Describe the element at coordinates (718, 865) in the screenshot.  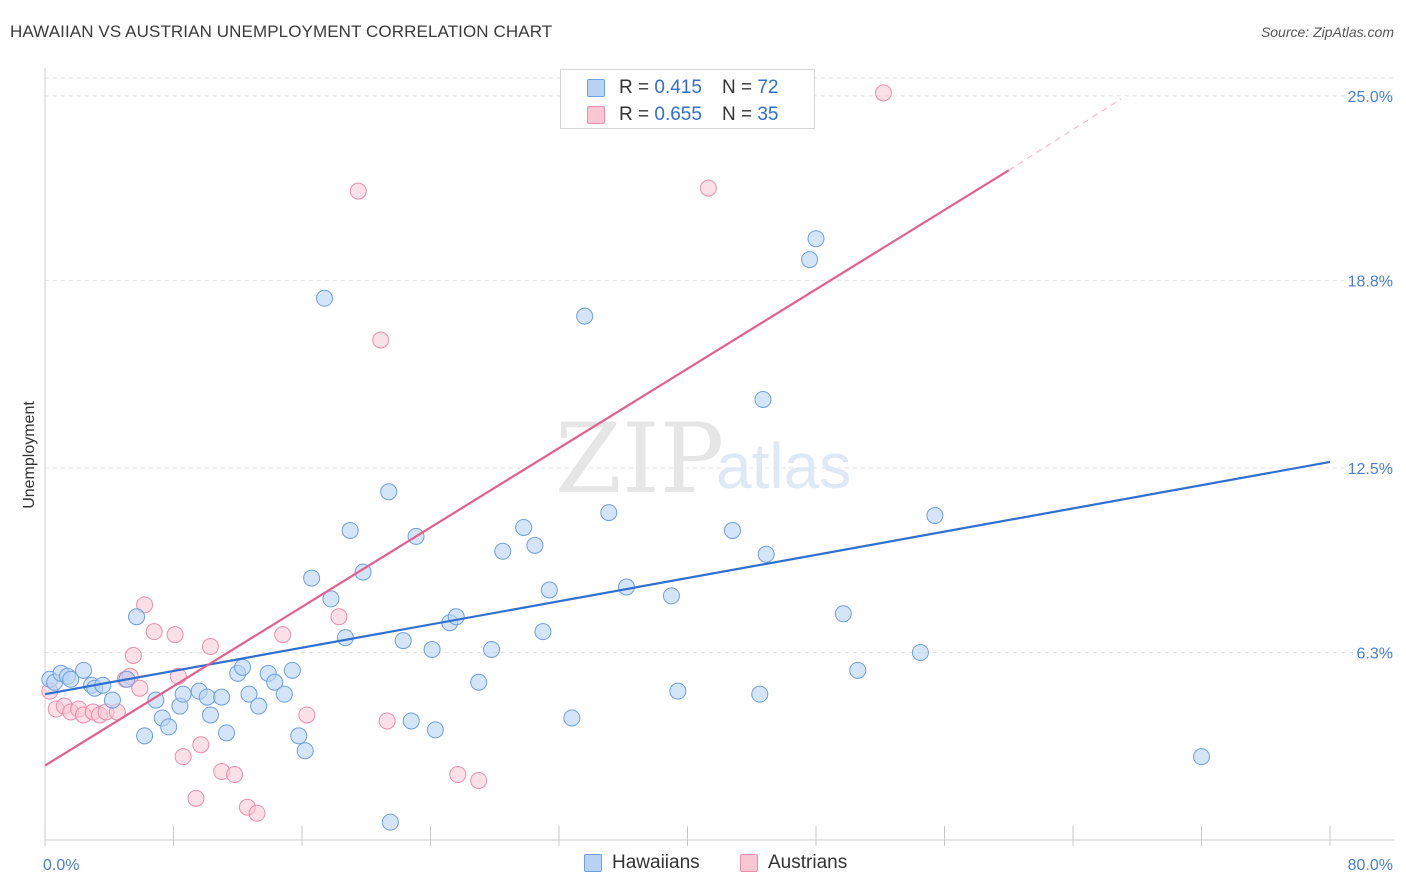
I see `x-tick-labels: 0.0% 80.0%` at that location.